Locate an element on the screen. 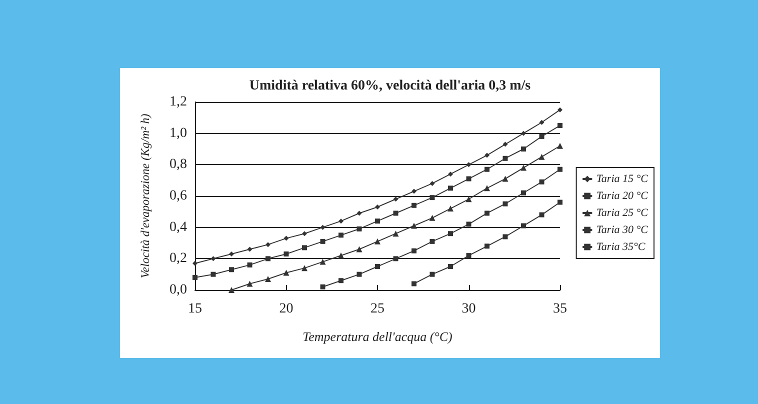 This screenshot has width=758, height=404. y-tick-label: 1,2 is located at coordinates (178, 102).